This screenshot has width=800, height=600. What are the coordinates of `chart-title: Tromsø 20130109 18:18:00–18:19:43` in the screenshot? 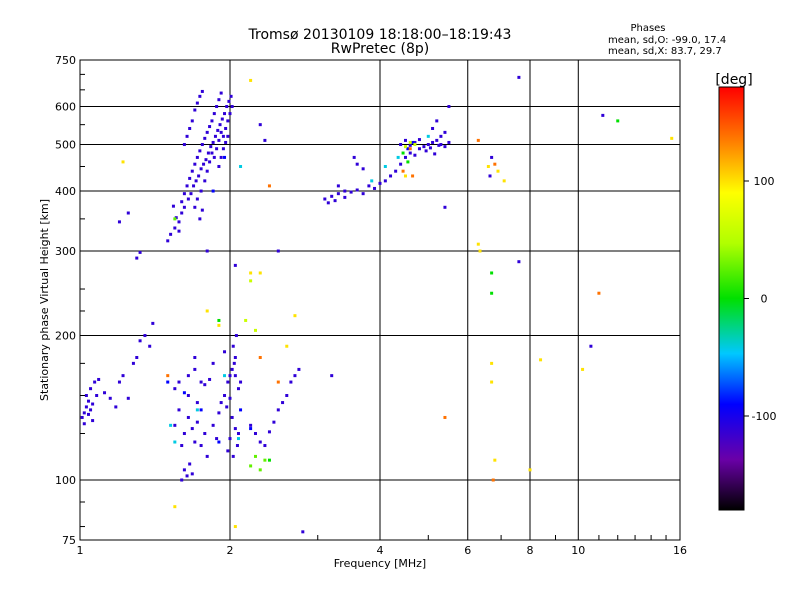 It's located at (380, 35).